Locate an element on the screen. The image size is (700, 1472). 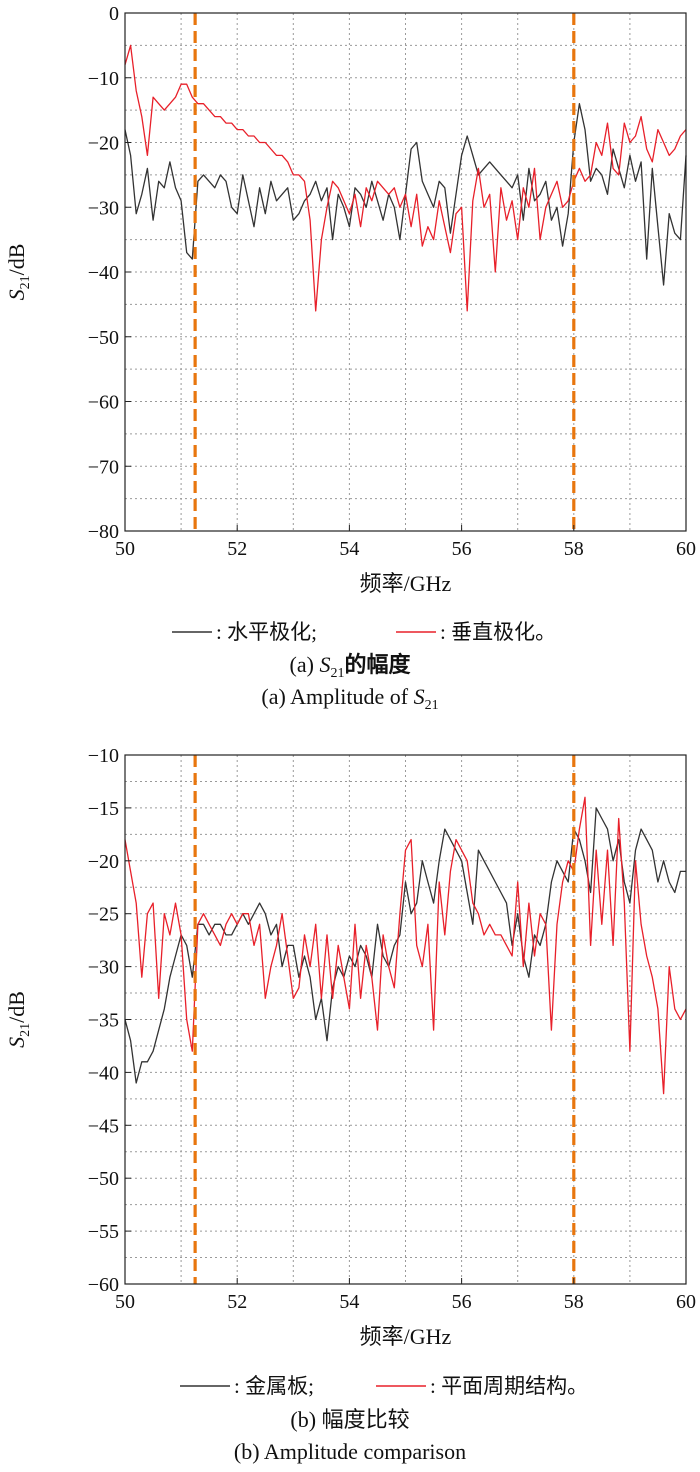
y-tick-label: −55 is located at coordinates (103, 1232).